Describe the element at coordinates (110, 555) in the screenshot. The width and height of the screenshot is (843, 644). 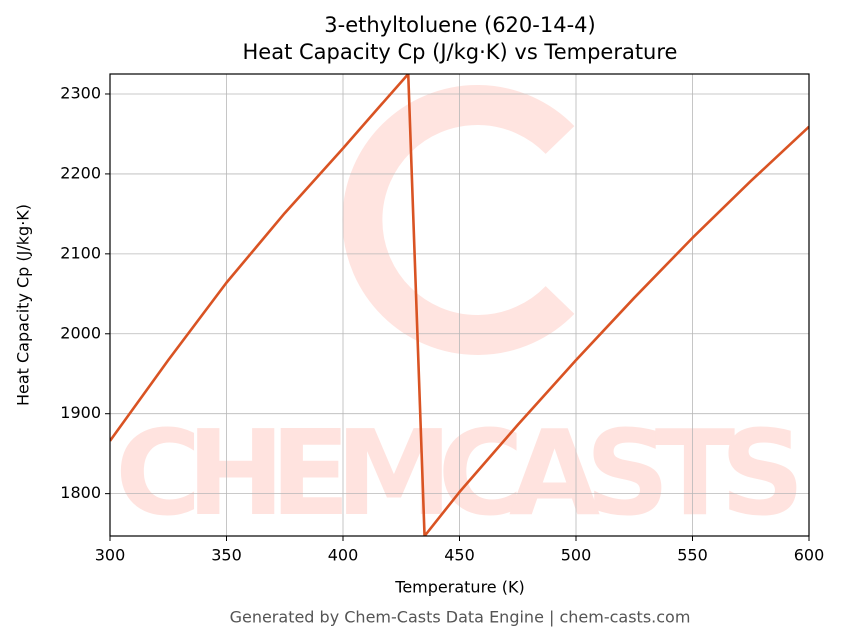
I see `x-tick-label: 300` at that location.